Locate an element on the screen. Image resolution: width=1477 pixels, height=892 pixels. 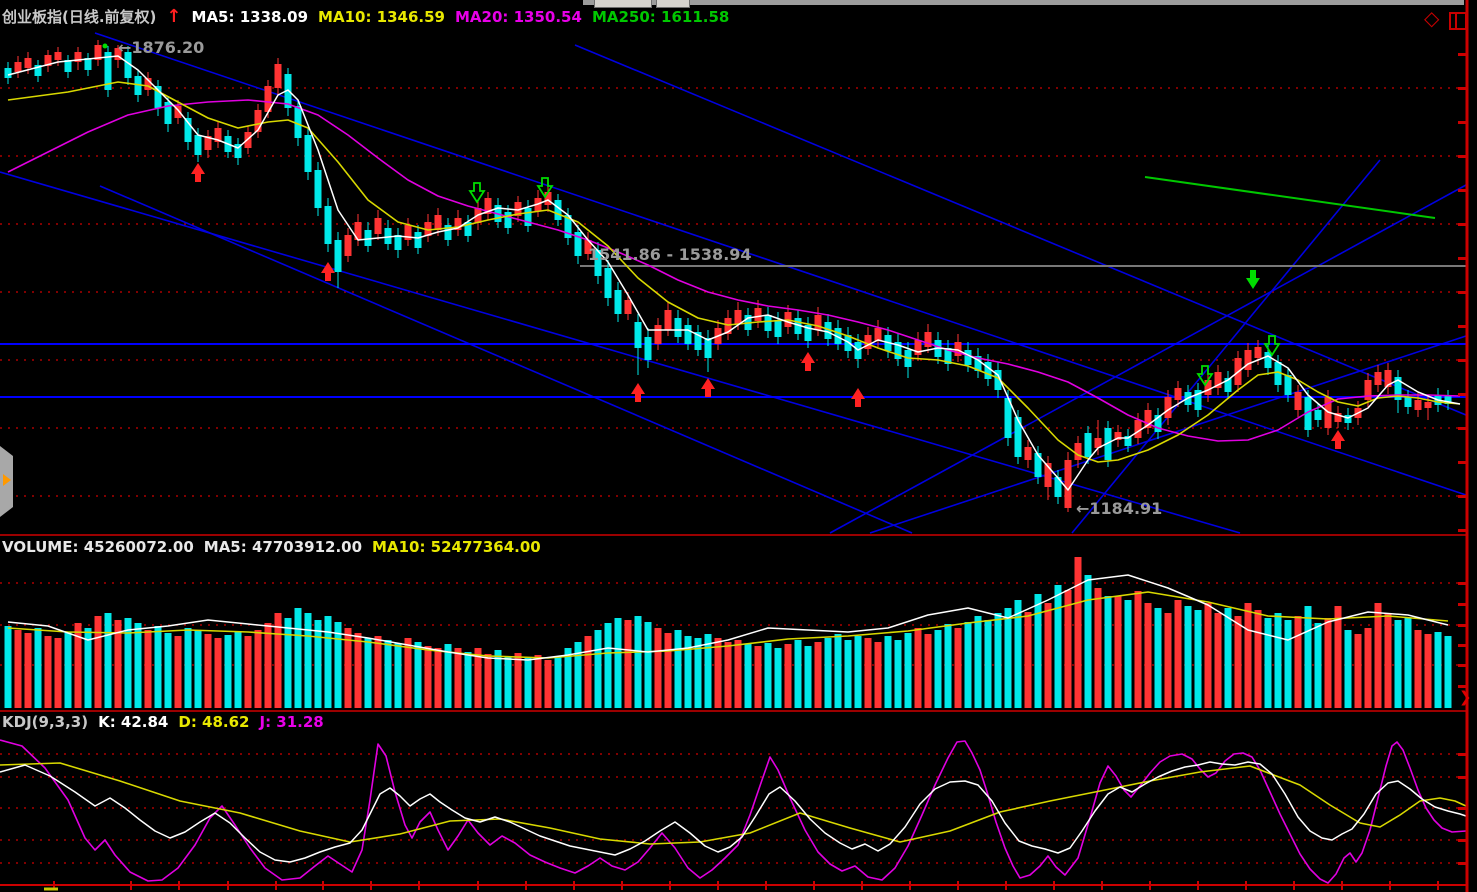
sidebar-flyout-handle is located at coordinates (6, 481).